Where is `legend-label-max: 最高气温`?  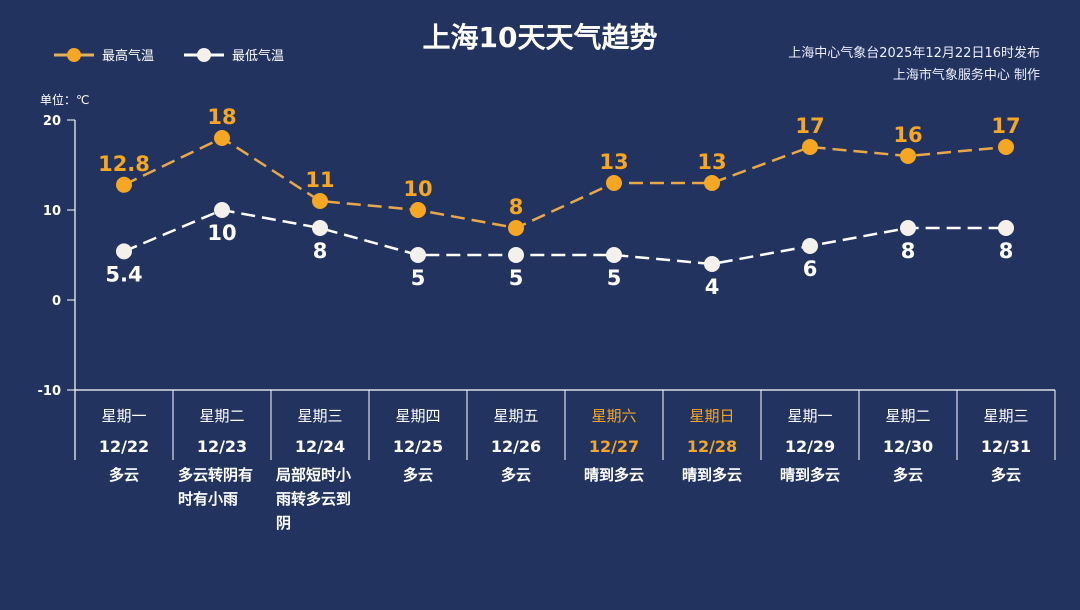 legend-label-max: 最高气温 is located at coordinates (128, 56).